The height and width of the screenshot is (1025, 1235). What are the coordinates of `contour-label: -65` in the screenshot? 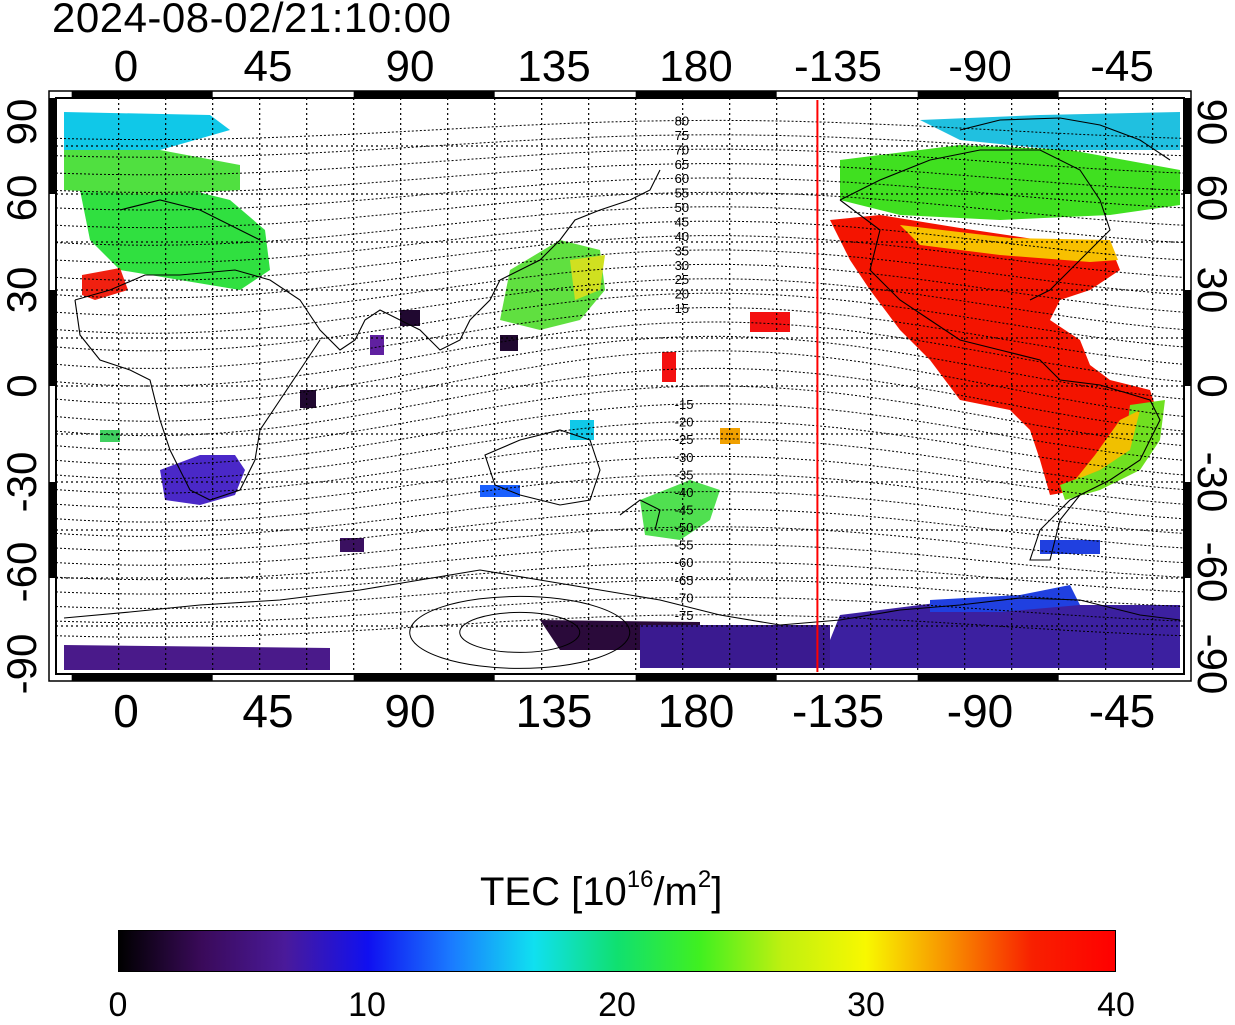 It's located at (684, 580).